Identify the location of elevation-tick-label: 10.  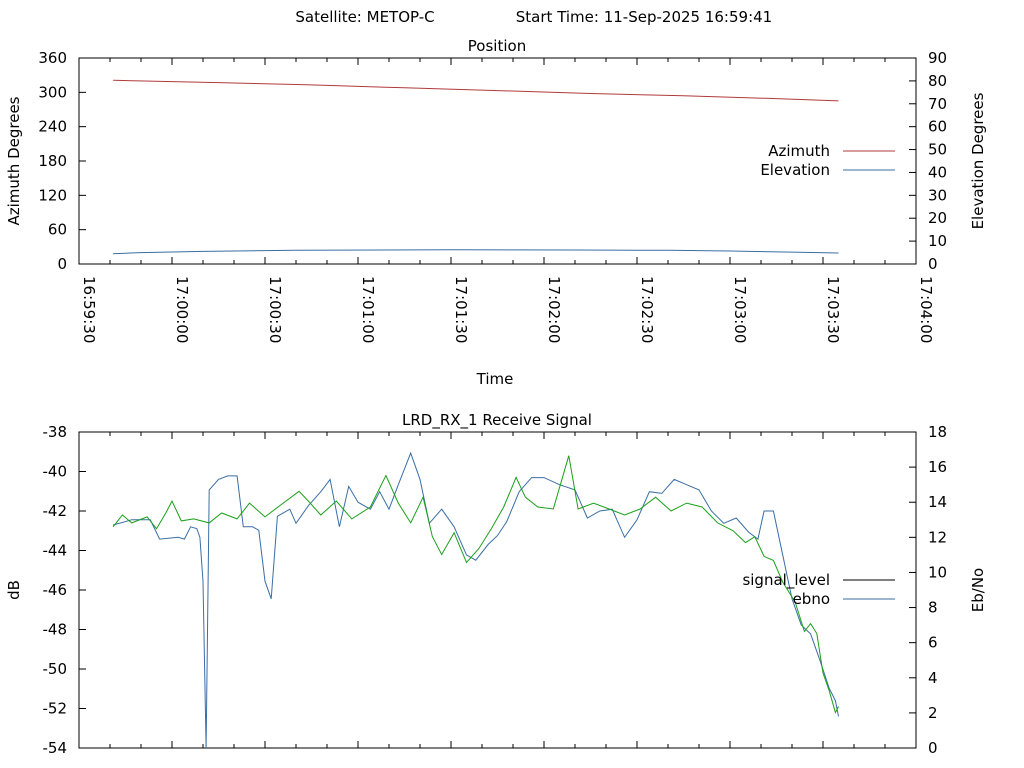
(937, 241).